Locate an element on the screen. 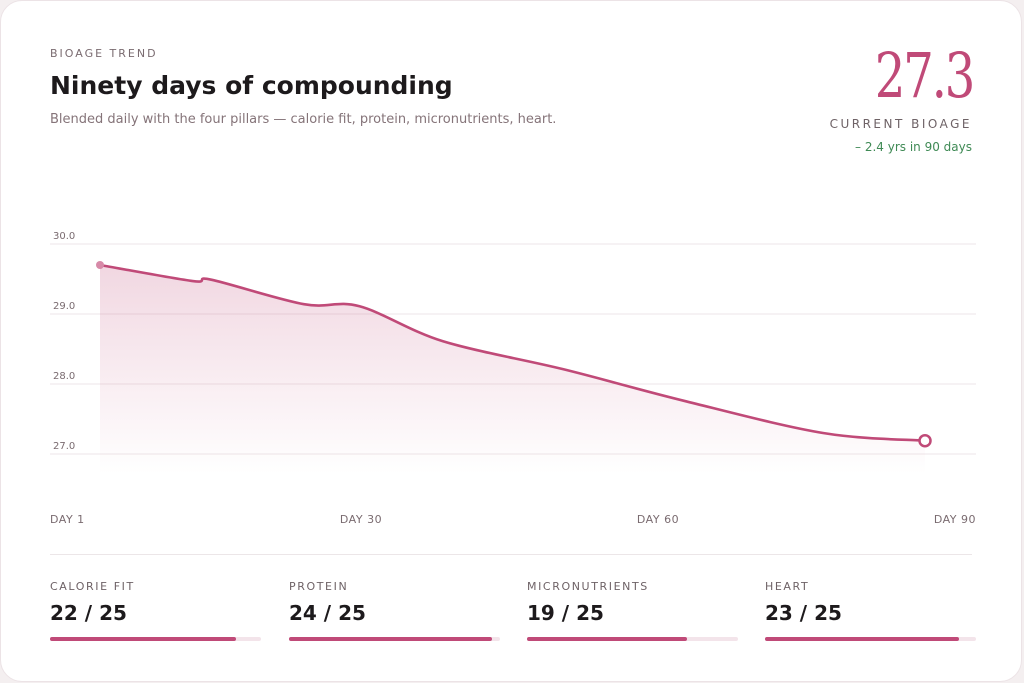  bioage-delta: – 2.4 yrs in 90 days is located at coordinates (913, 147).